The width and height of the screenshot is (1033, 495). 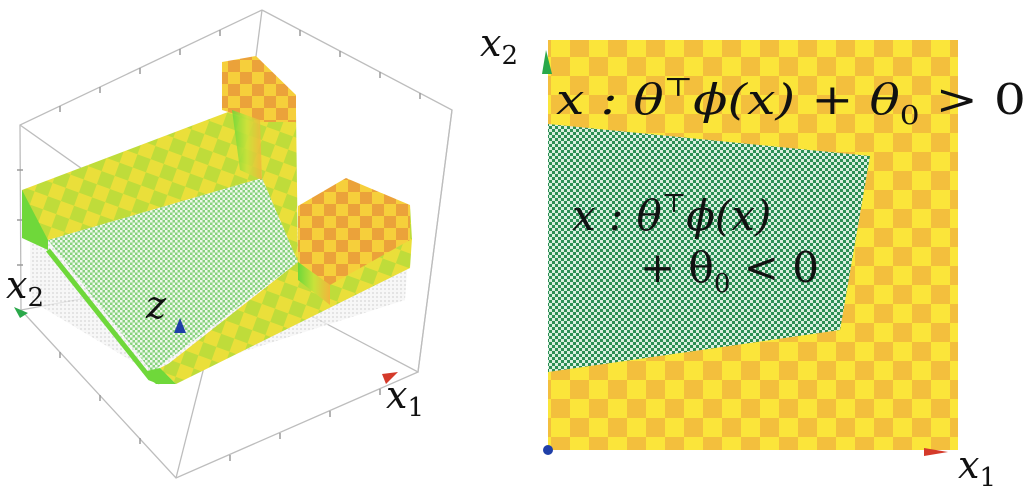 I want to click on x2-axis-arrow, so click(x=547, y=62).